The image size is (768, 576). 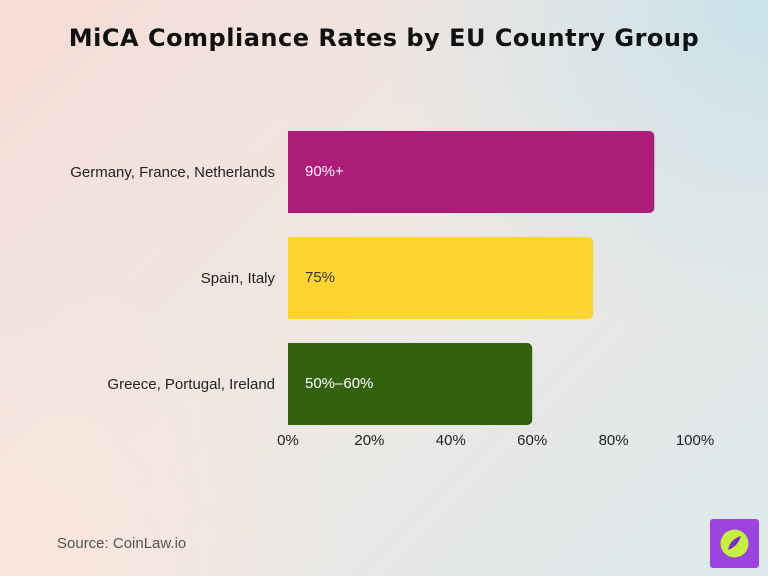 What do you see at coordinates (451, 440) in the screenshot?
I see `x-tick-label: 40%` at bounding box center [451, 440].